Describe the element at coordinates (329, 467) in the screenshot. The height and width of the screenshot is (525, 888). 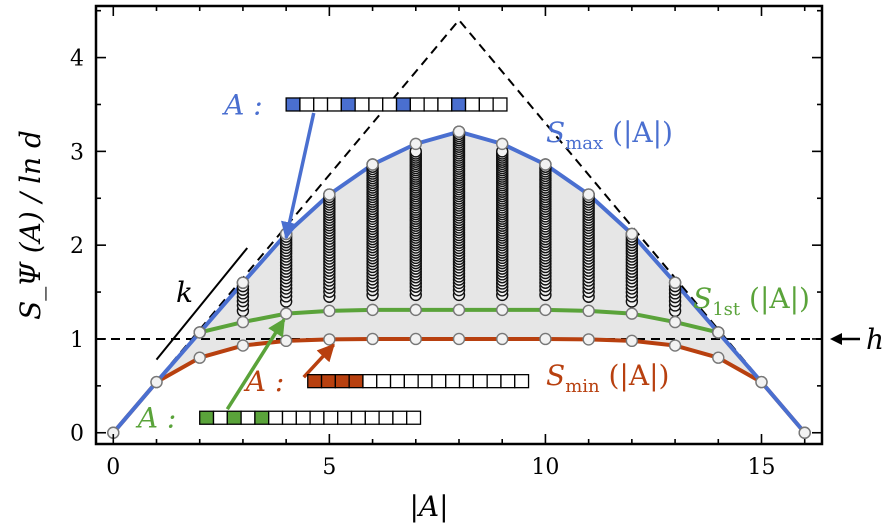
I see `x-tick-label: 5` at that location.